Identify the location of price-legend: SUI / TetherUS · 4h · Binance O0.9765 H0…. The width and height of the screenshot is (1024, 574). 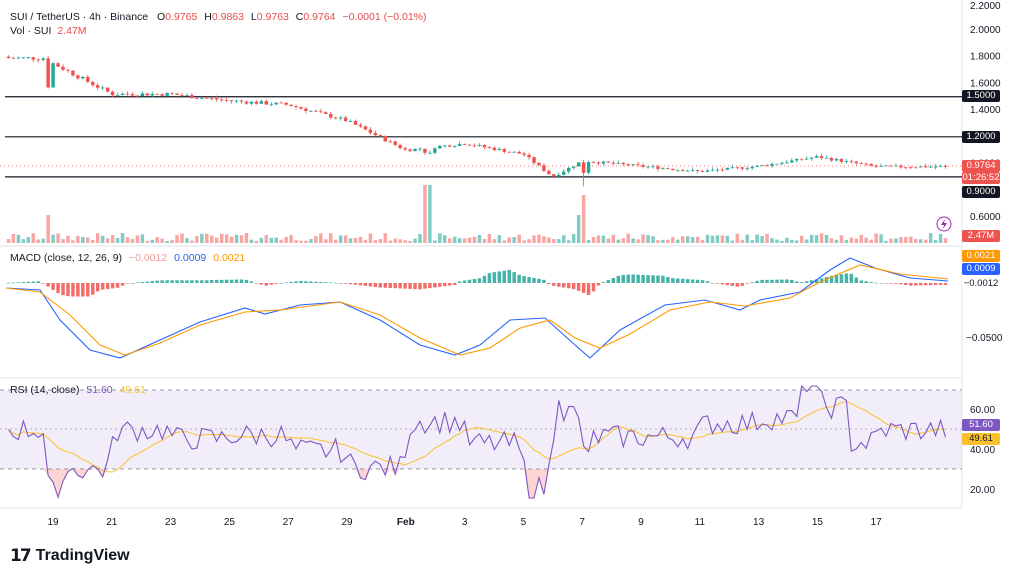
(218, 17).